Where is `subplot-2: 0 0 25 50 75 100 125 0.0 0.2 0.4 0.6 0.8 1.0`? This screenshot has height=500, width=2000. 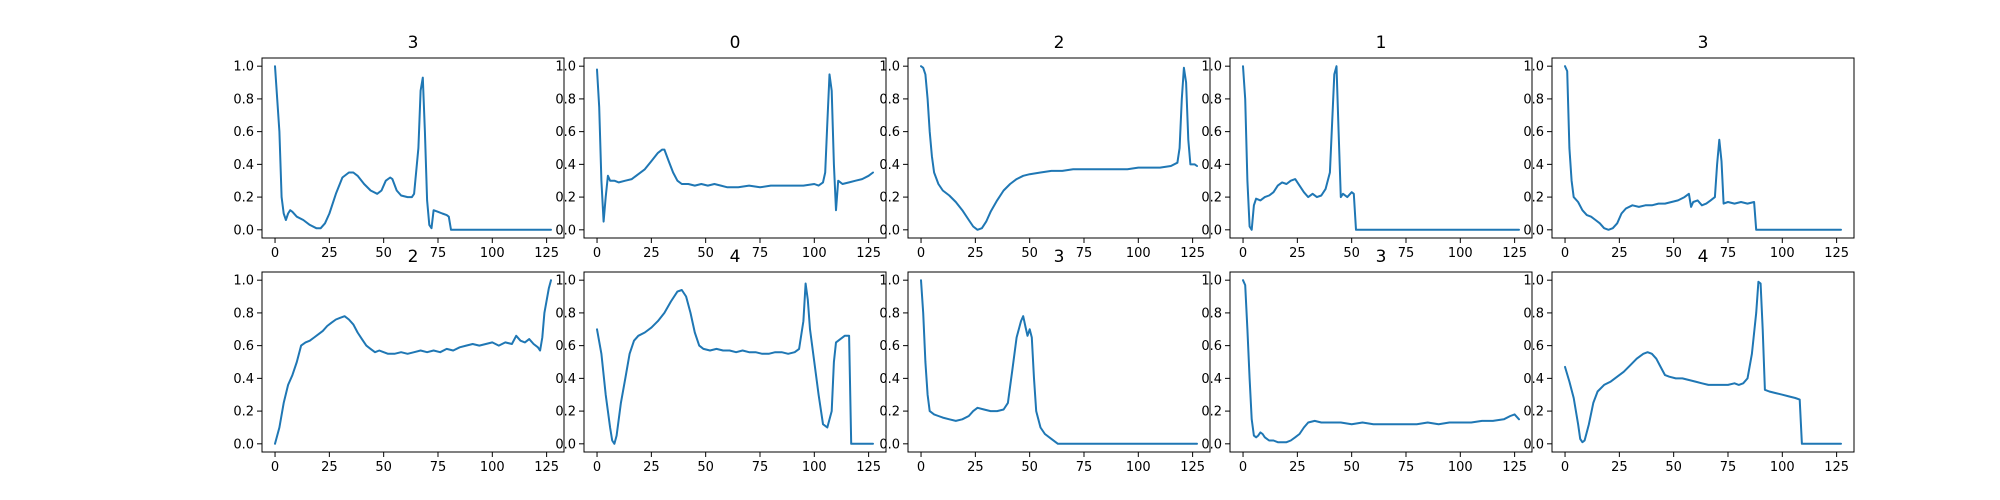
subplot-2: 0 0 25 50 75 100 125 0.0 0.2 0.4 0.6 0.8 1.0 is located at coordinates (721, 147).